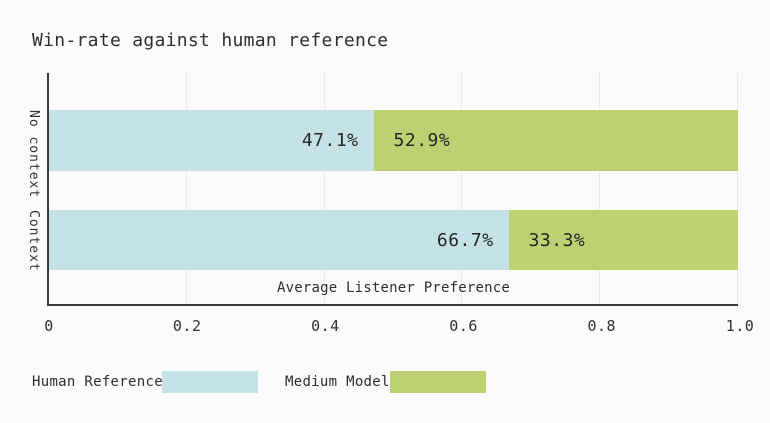  Describe the element at coordinates (557, 240) in the screenshot. I see `bar-value-label: 33.3%` at that location.